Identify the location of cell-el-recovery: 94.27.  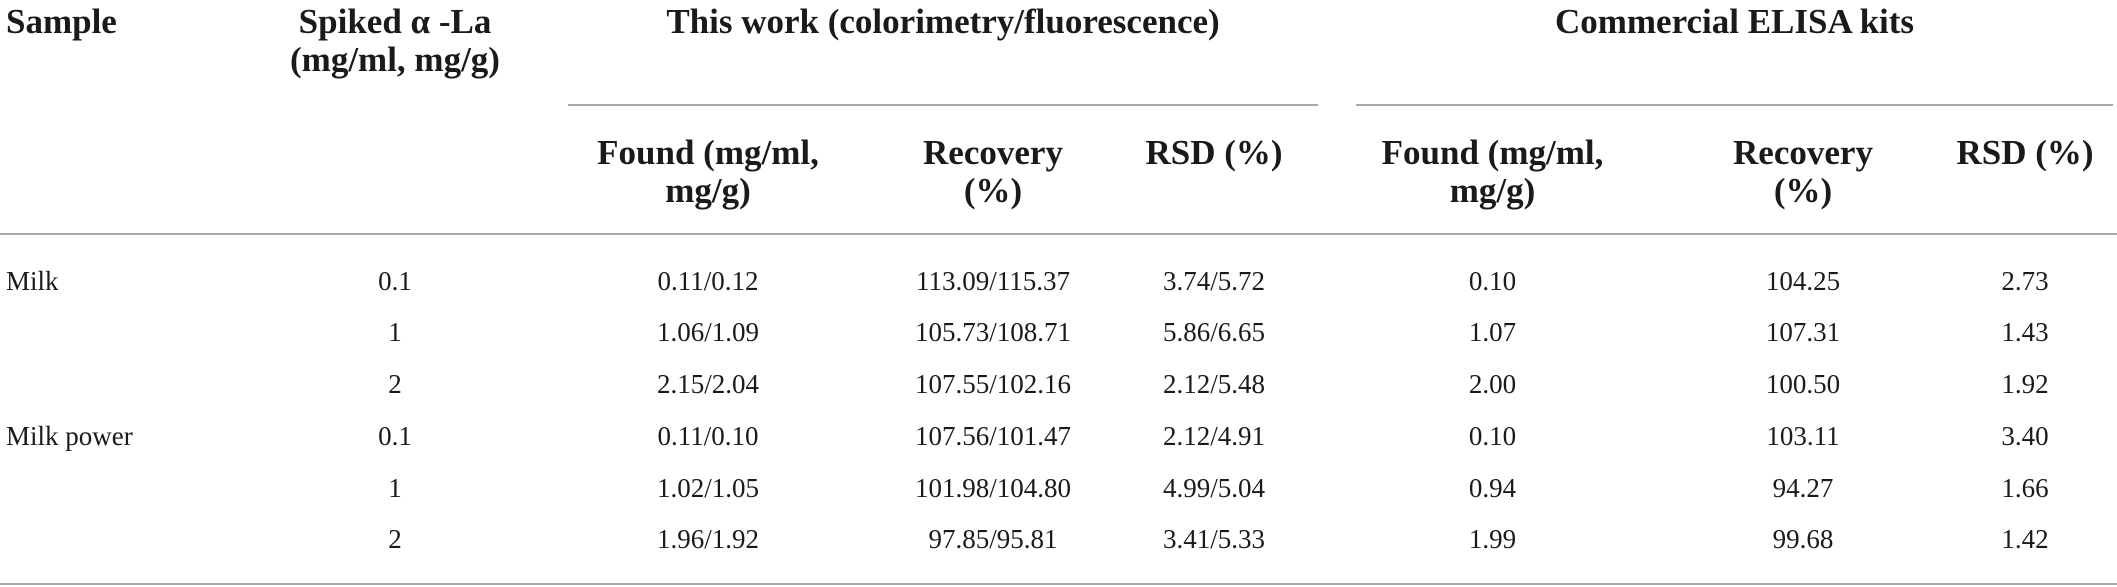
(1803, 488).